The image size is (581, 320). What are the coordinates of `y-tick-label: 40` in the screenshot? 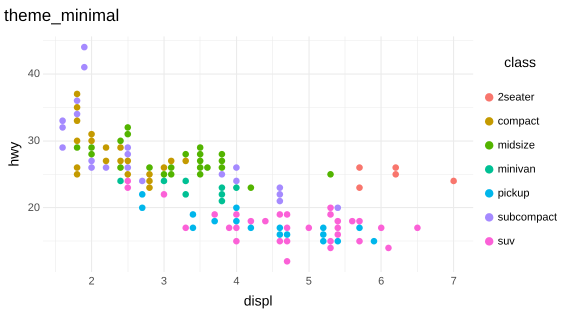 It's located at (34, 74).